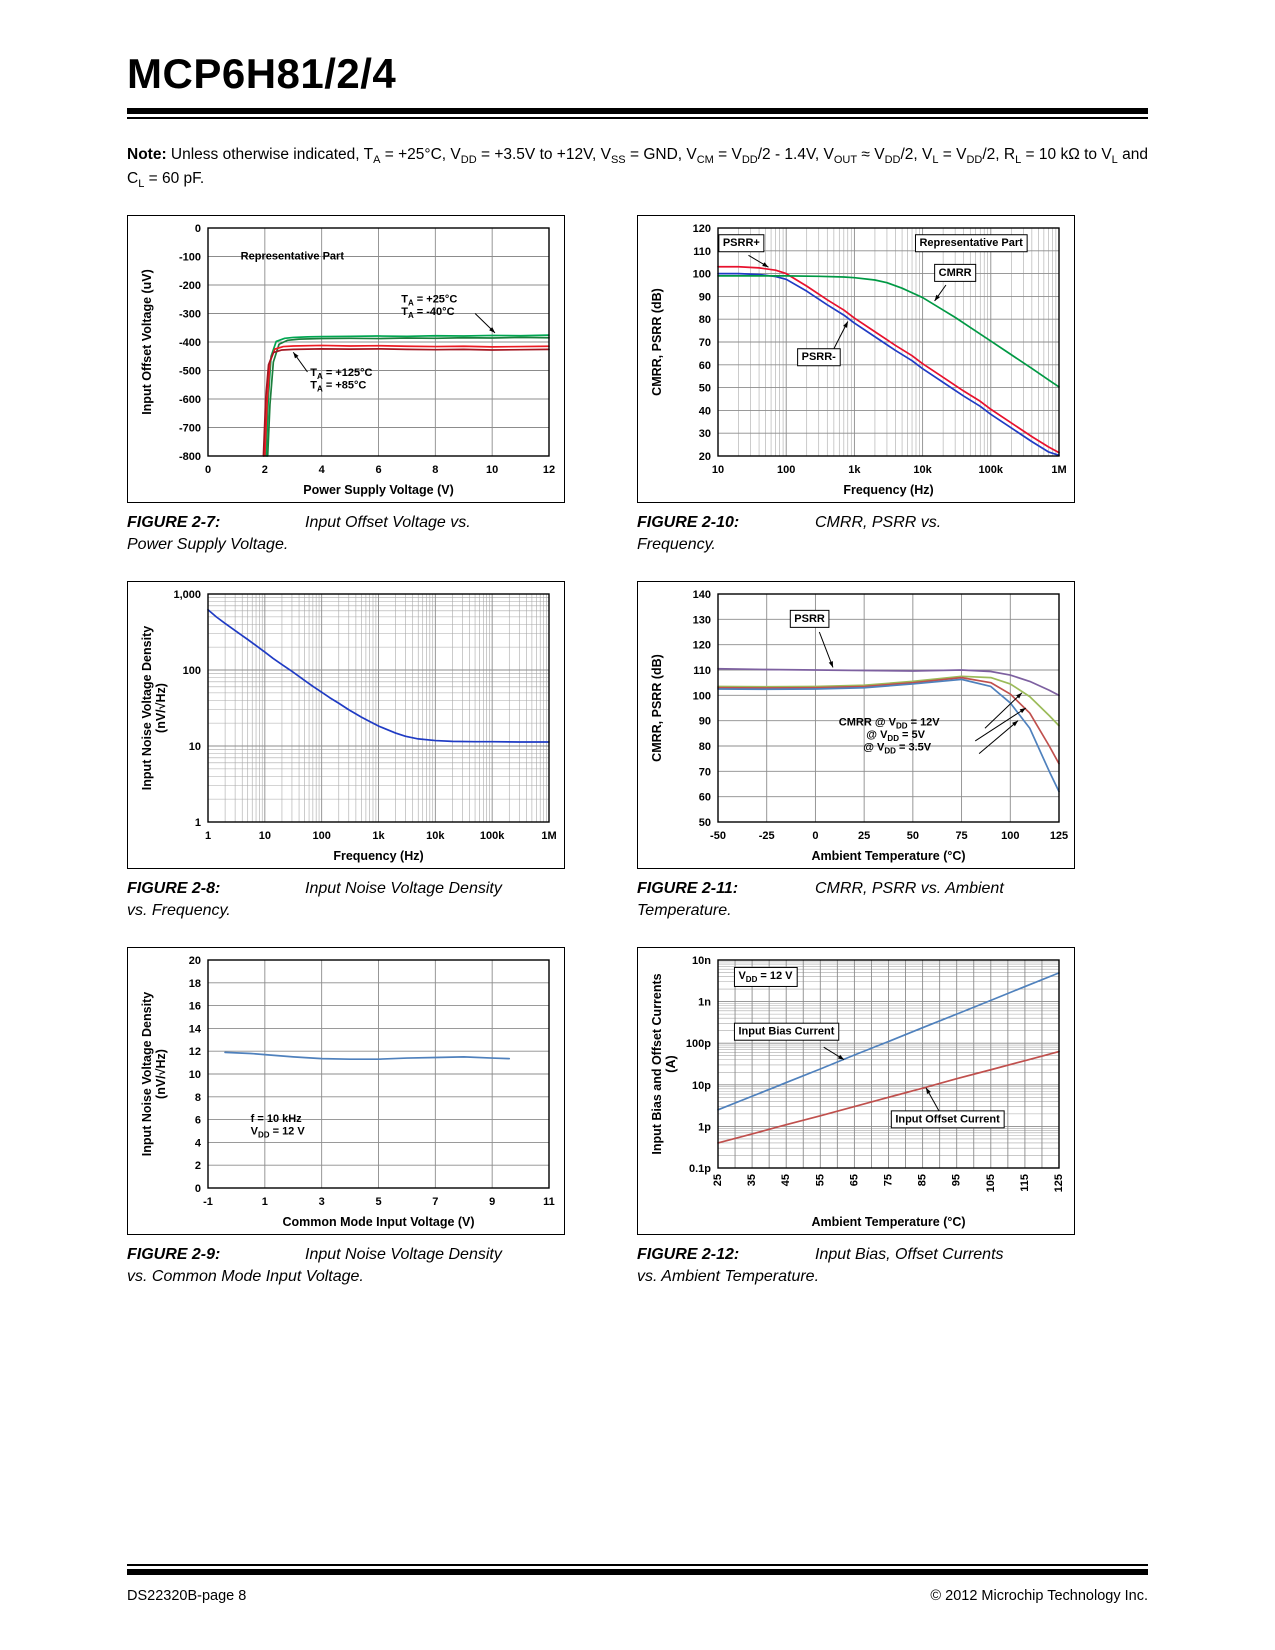  Describe the element at coordinates (705, 343) in the screenshot. I see `svg-text: 70` at that location.